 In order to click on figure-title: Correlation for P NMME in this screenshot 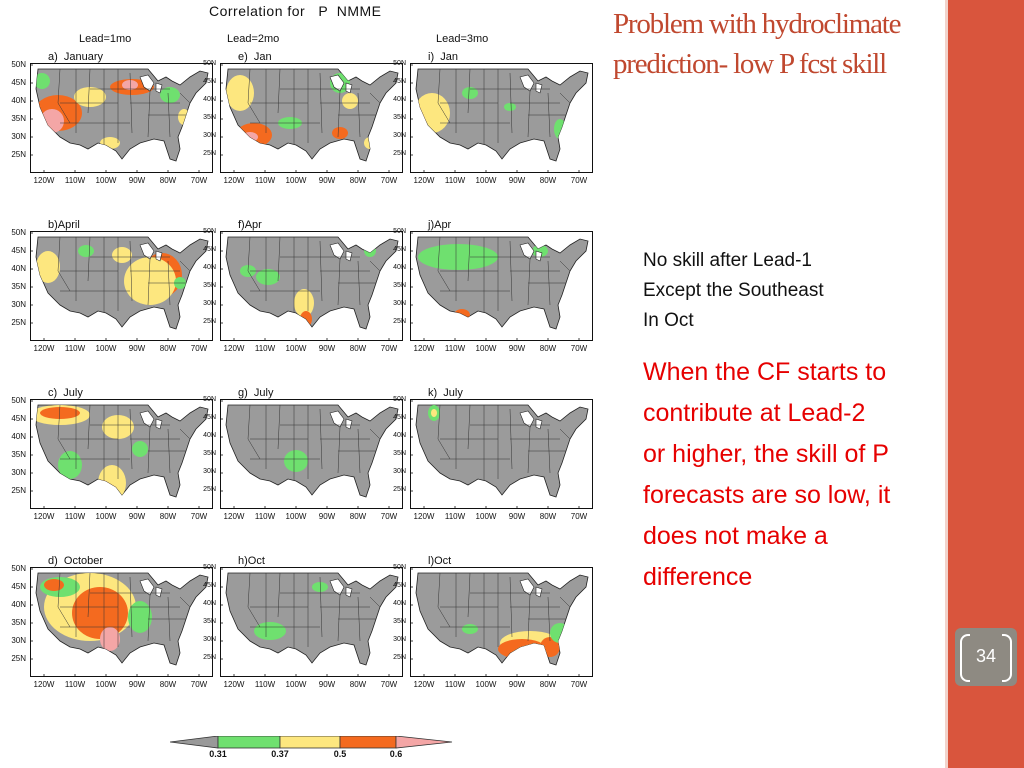, I will do `click(295, 11)`.